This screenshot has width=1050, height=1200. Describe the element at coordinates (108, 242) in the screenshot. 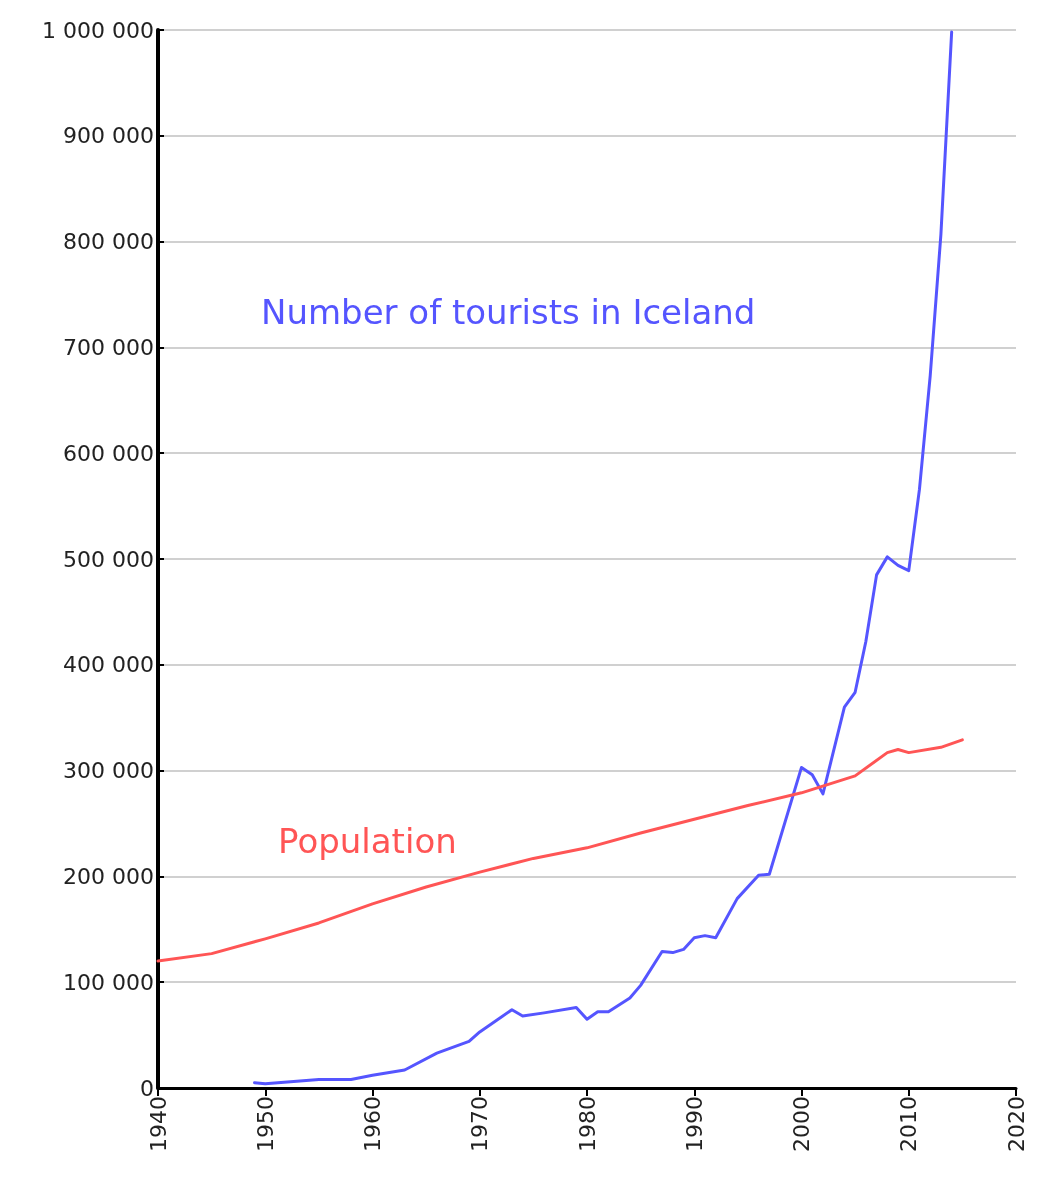

I see `y-tick-label: 800 000` at that location.